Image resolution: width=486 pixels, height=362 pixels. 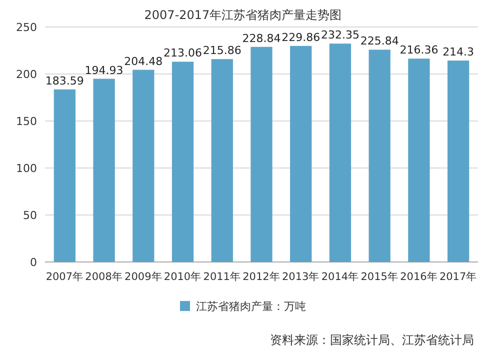 I want to click on chart-title: 2007-2017年江苏省猪肉产量走势图, so click(x=243, y=15).